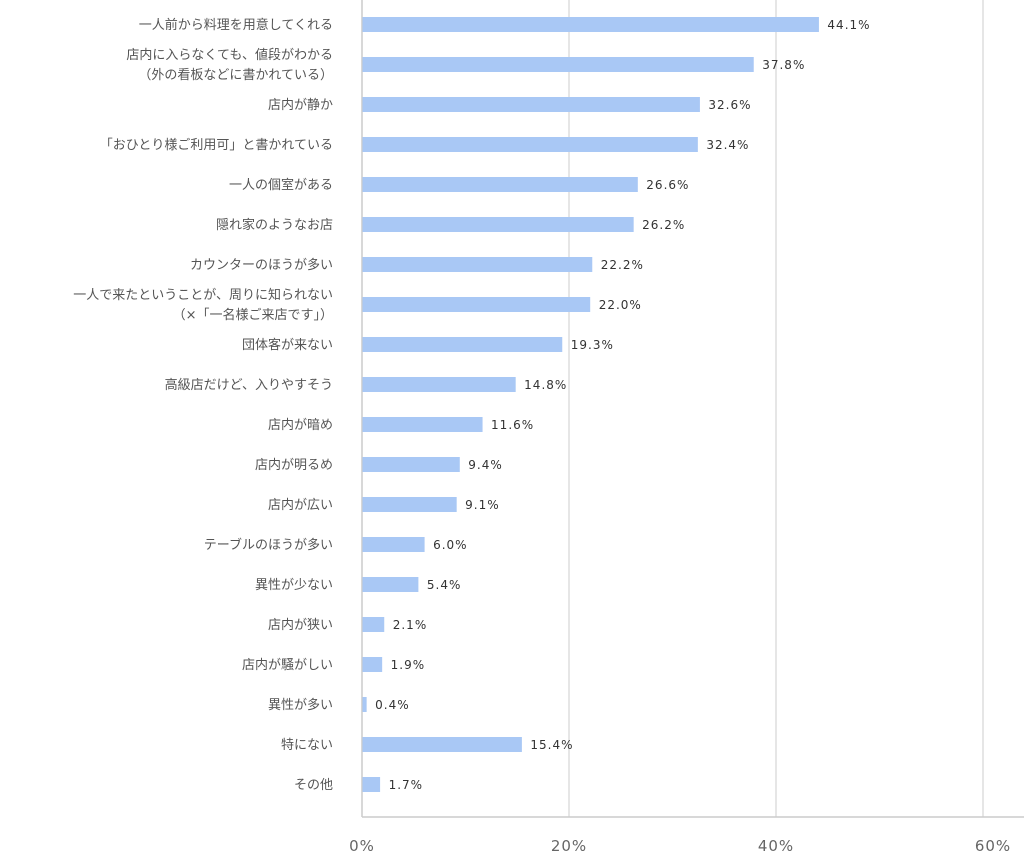 Image resolution: width=1024 pixels, height=854 pixels. I want to click on category-label: 店内が暗め, so click(300, 425).